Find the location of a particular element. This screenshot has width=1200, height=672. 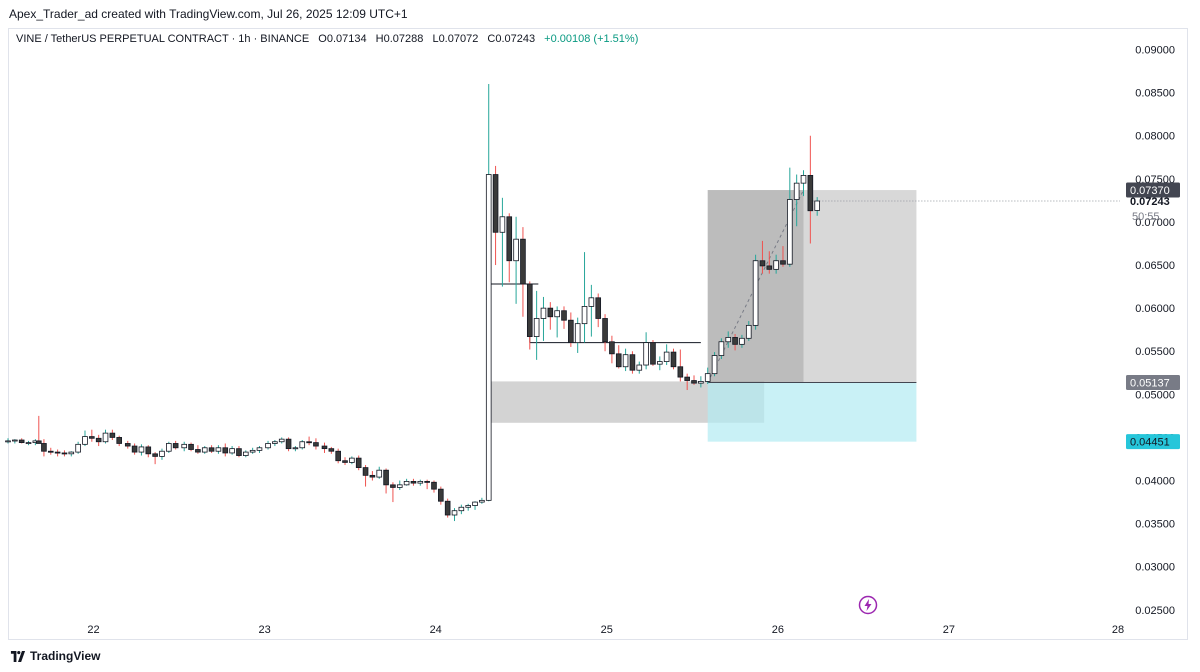

open-value: 0.07134 is located at coordinates (346, 39).